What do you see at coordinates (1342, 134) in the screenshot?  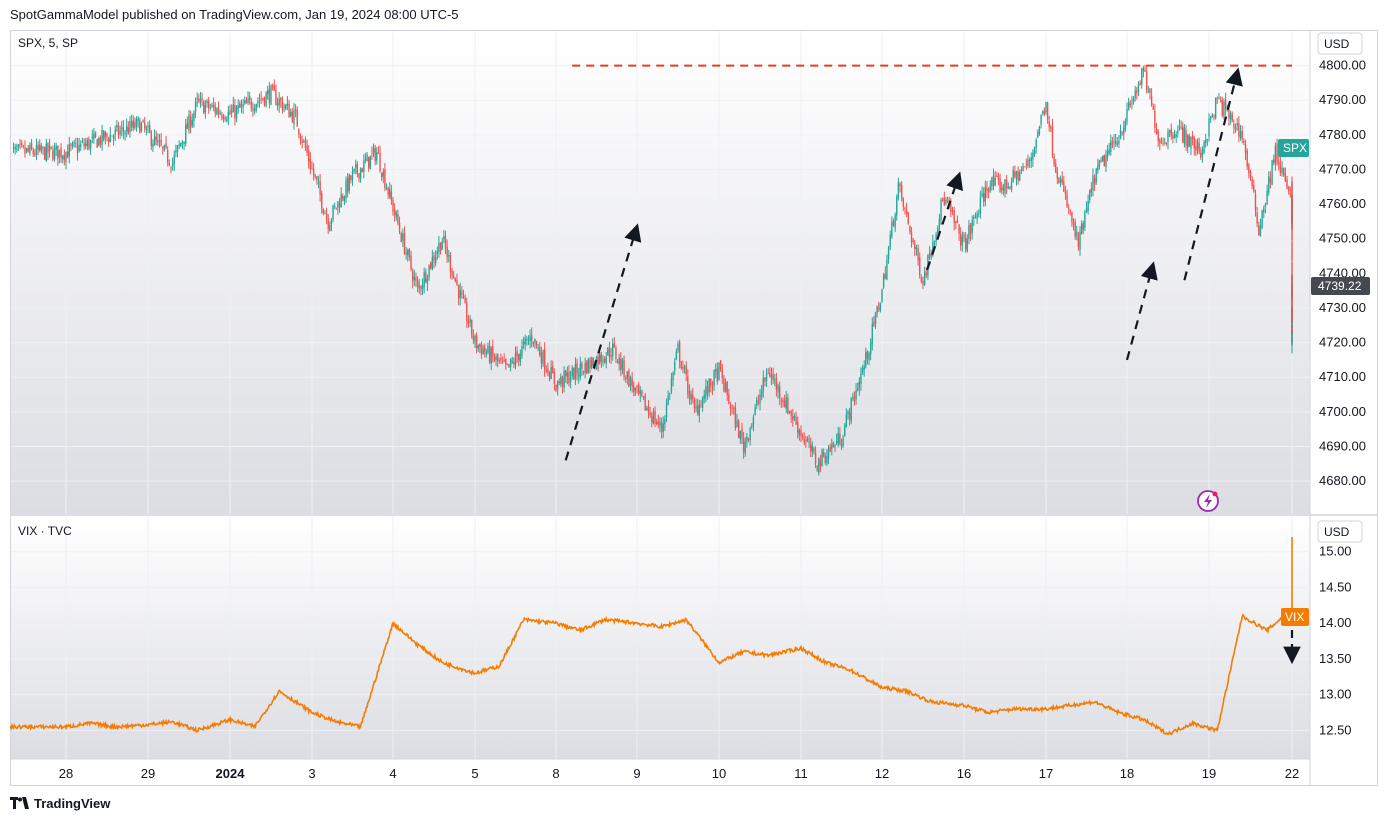 I see `spx-y-tick-label: 4780.00` at bounding box center [1342, 134].